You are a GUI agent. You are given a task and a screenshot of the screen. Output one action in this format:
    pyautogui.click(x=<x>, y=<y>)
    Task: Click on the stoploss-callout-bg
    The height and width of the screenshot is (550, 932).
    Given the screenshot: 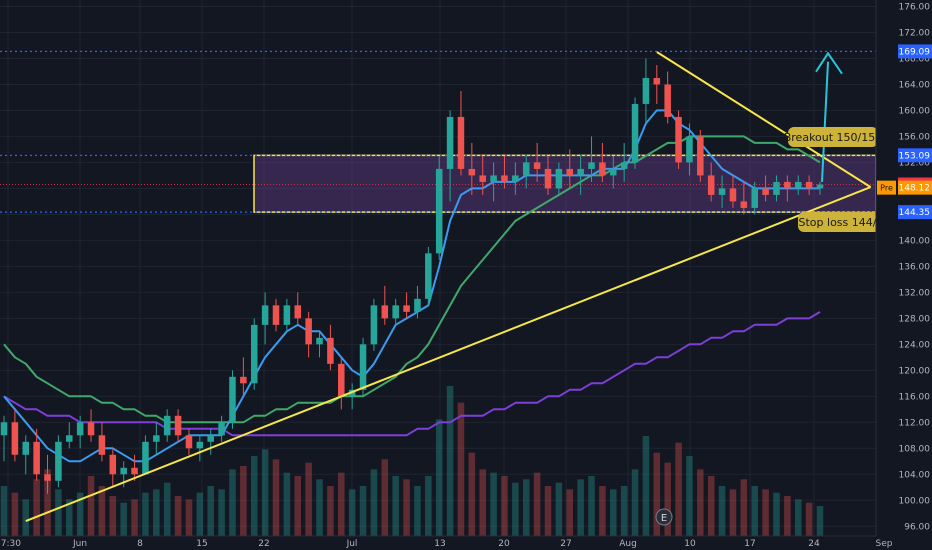 What is the action you would take?
    pyautogui.click(x=848, y=222)
    